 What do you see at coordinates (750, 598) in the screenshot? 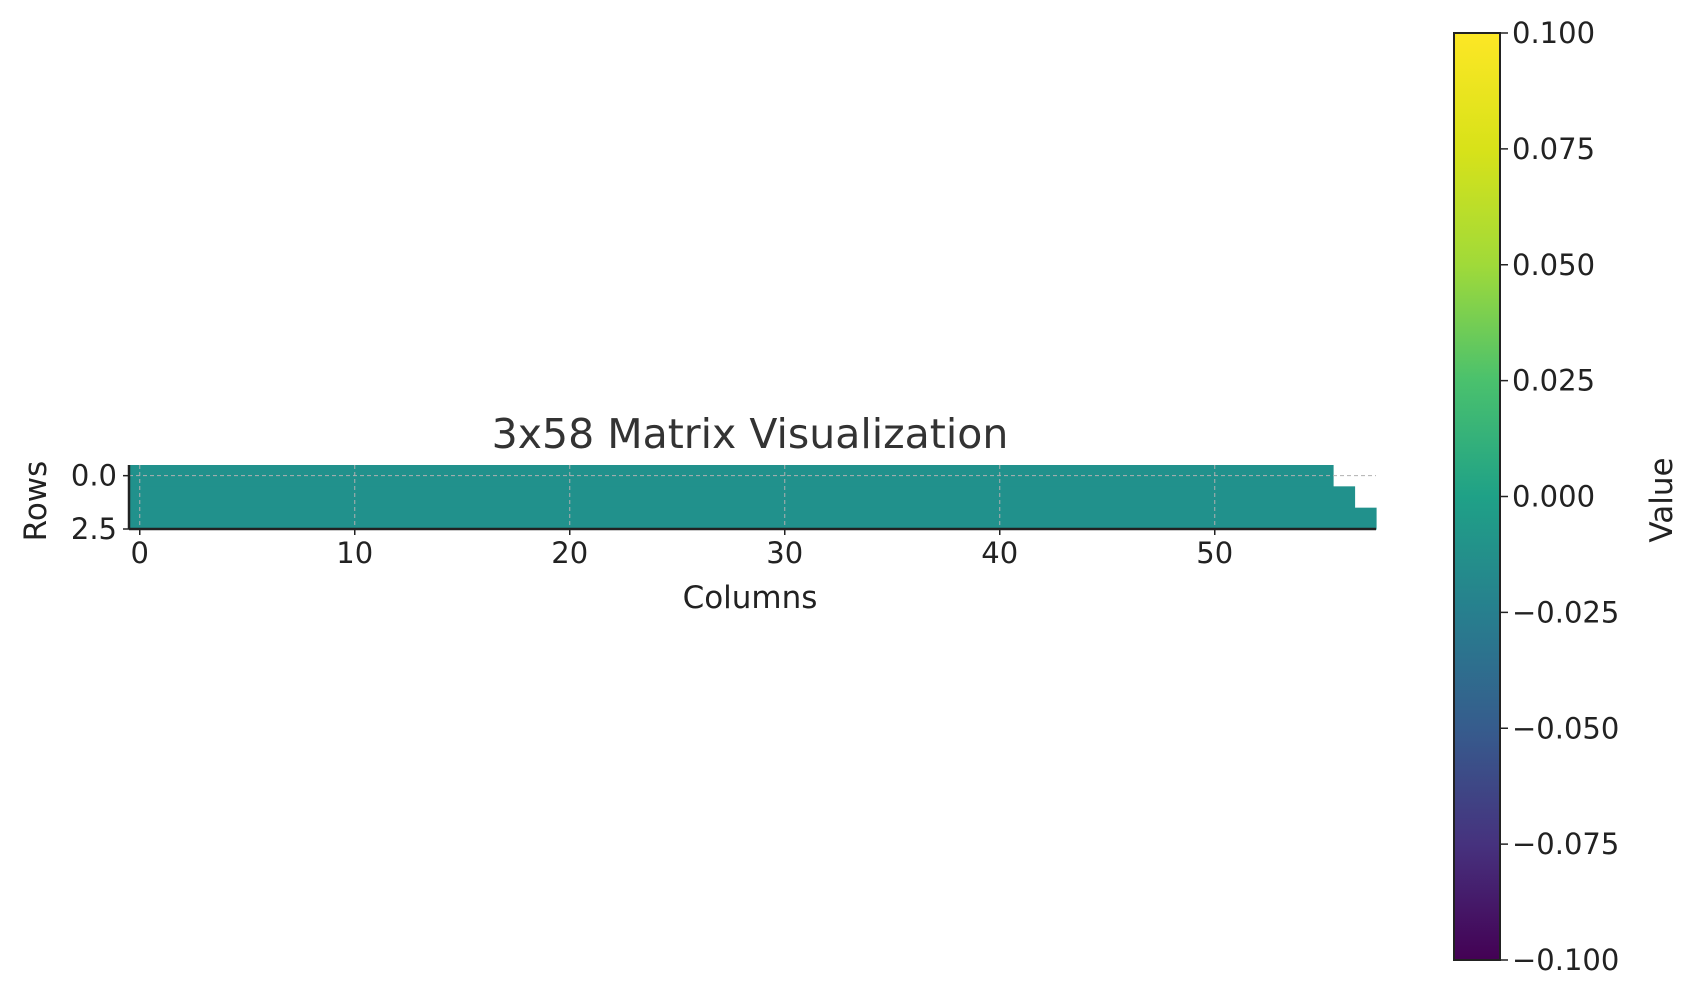
I see `x-axis-label: Columns` at bounding box center [750, 598].